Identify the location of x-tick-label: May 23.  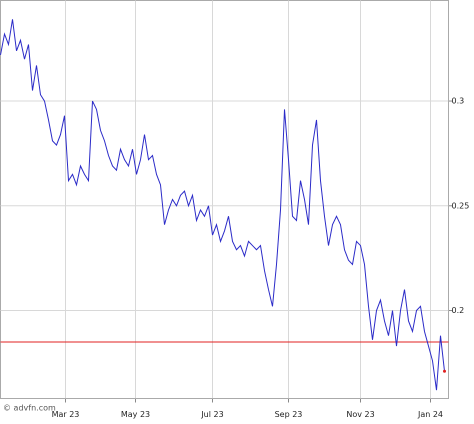
(135, 414).